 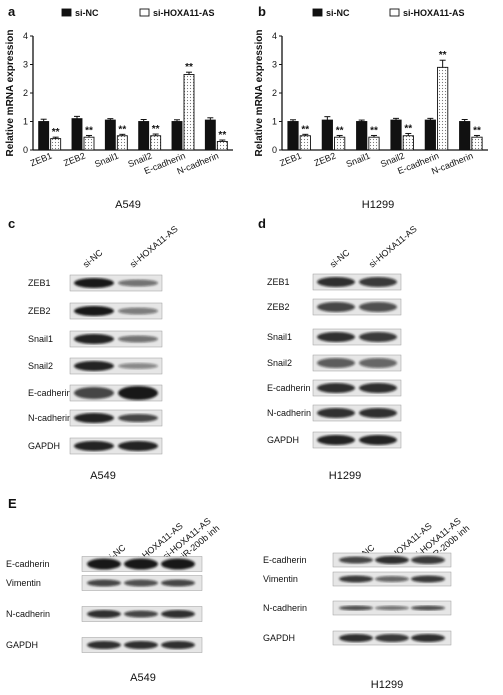 I want to click on panel-letter-b: b, so click(x=262, y=11).